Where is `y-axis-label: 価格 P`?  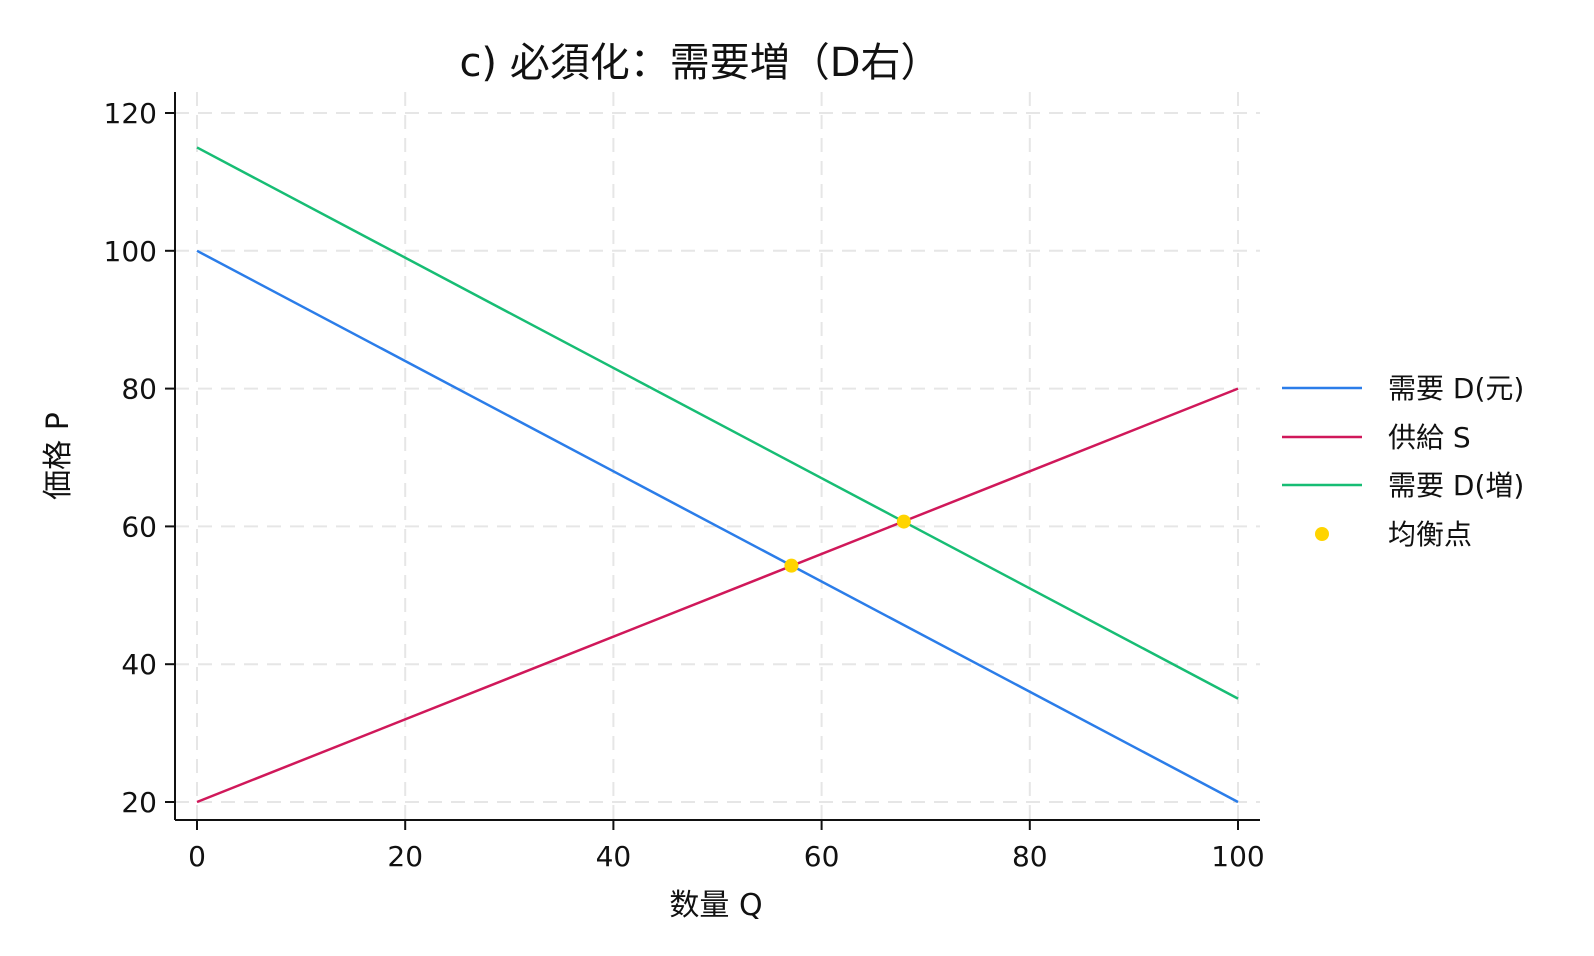 y-axis-label: 価格 P is located at coordinates (58, 456).